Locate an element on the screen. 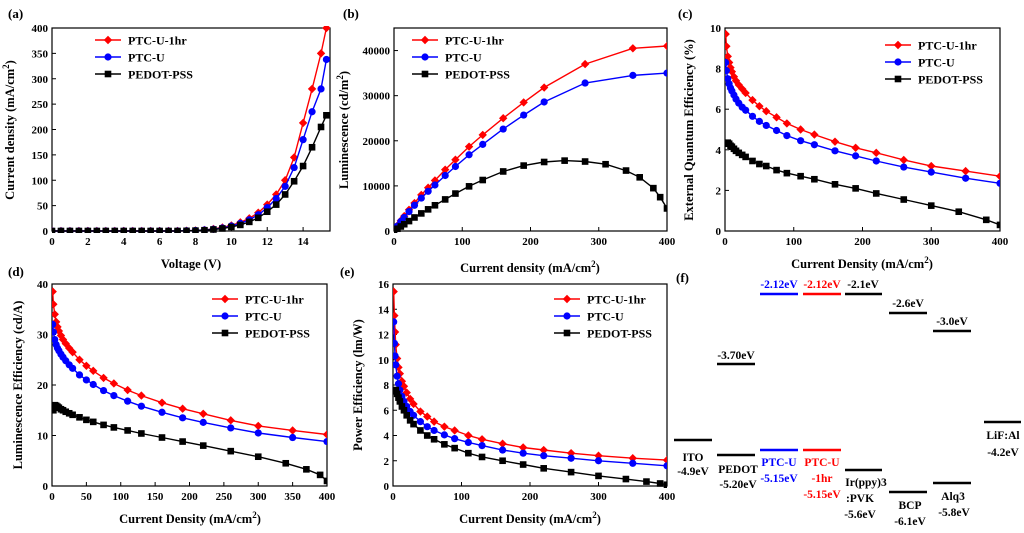 The image size is (1024, 533). ptc-u-1hr-lumo-label: -2.12eV is located at coordinates (822, 285).